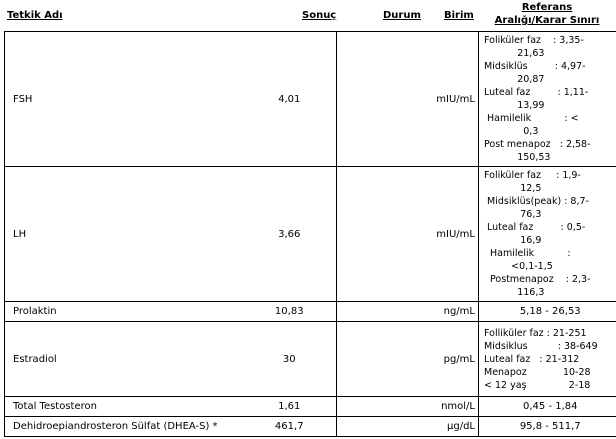 This screenshot has height=439, width=616. What do you see at coordinates (537, 385) in the screenshot?
I see `reference-line: < 12 yaş 2-18` at bounding box center [537, 385].